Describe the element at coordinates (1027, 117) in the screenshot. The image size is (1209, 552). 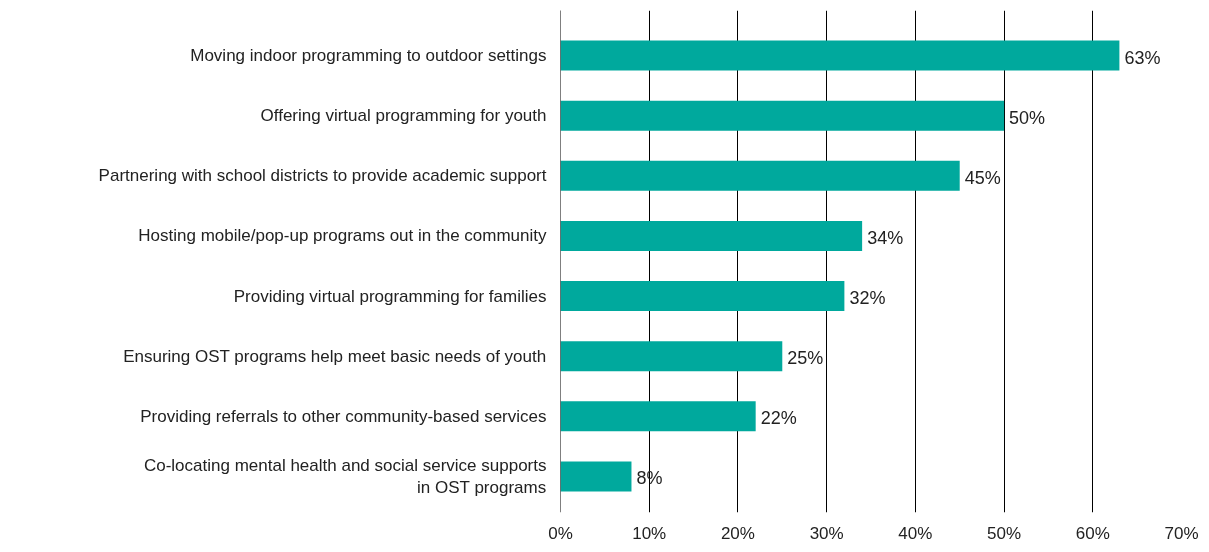
I see `data-label: 50%` at that location.